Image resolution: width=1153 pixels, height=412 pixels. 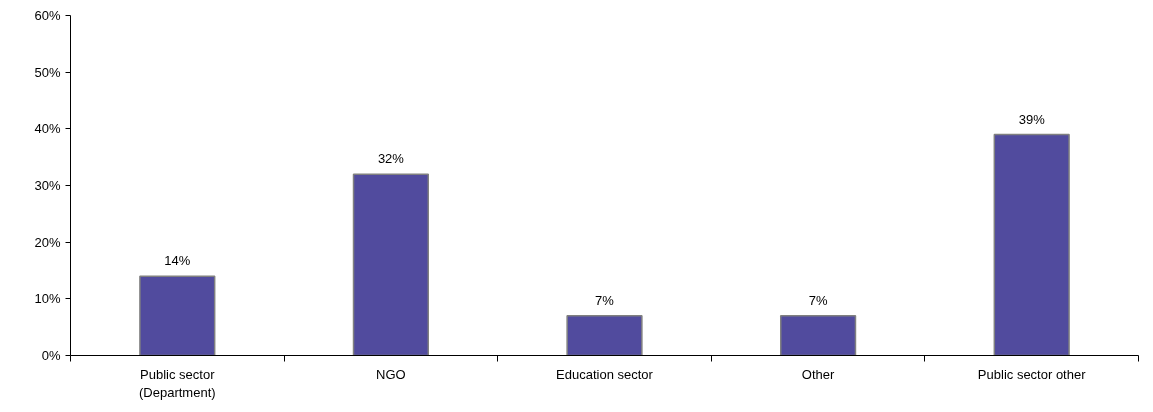 What do you see at coordinates (47, 129) in the screenshot?
I see `y-tick-label: 40%` at bounding box center [47, 129].